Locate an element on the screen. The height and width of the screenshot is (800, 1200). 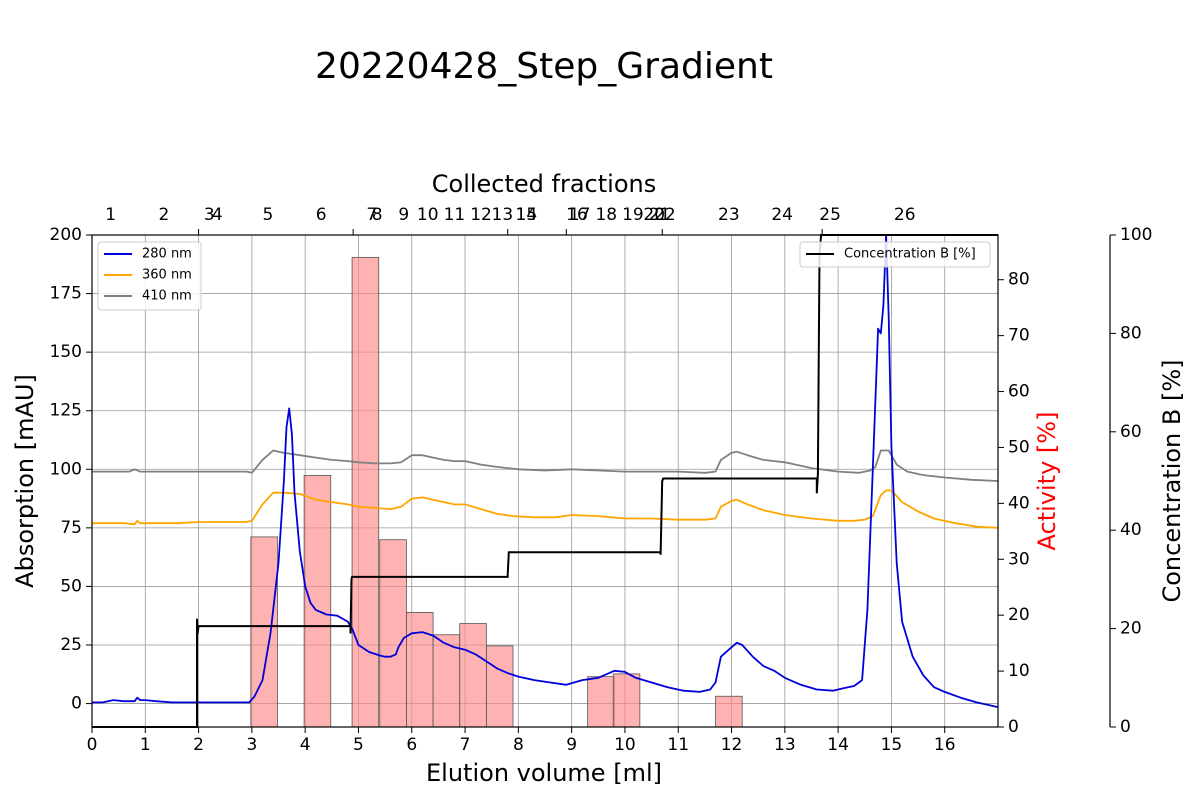
x-tick-label: 7 is located at coordinates (465, 745).